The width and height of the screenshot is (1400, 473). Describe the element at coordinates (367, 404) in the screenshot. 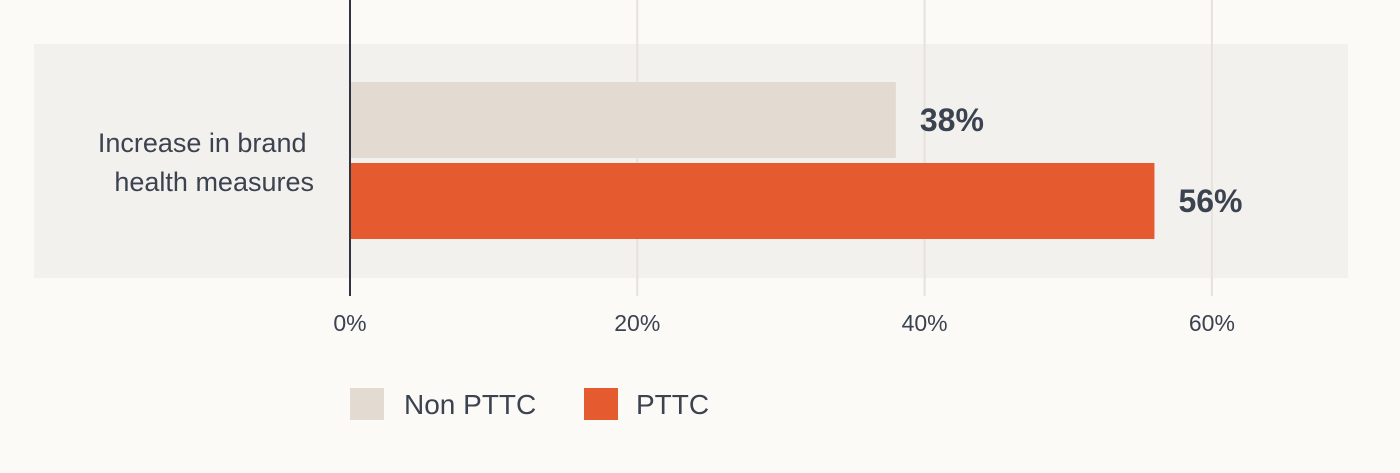

I see `legend-swatch-non-pttc` at that location.